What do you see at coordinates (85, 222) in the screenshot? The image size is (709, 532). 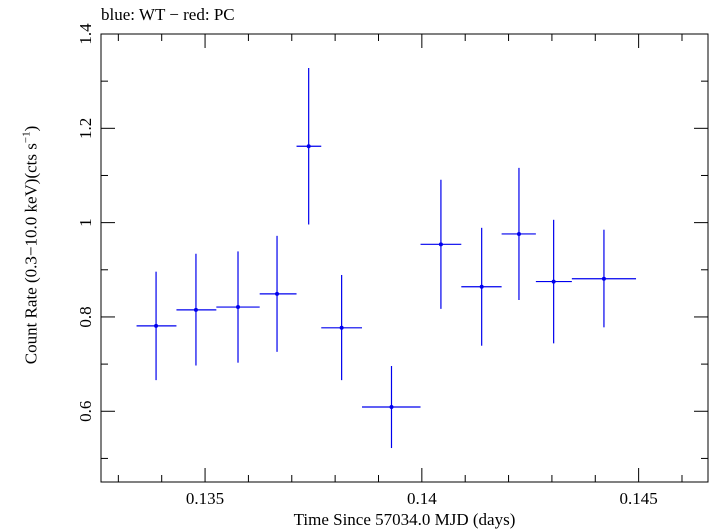 I see `y-tick-label: 1` at bounding box center [85, 222].